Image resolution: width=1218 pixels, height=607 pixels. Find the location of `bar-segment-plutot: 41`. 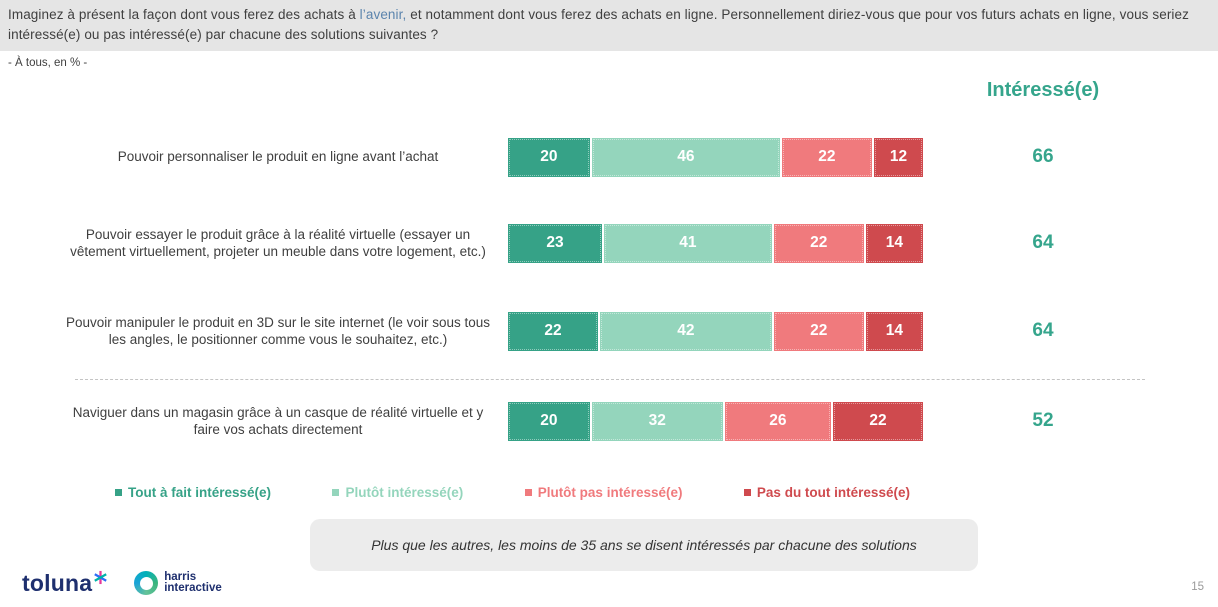

bar-segment-plutot: 41 is located at coordinates (688, 243).